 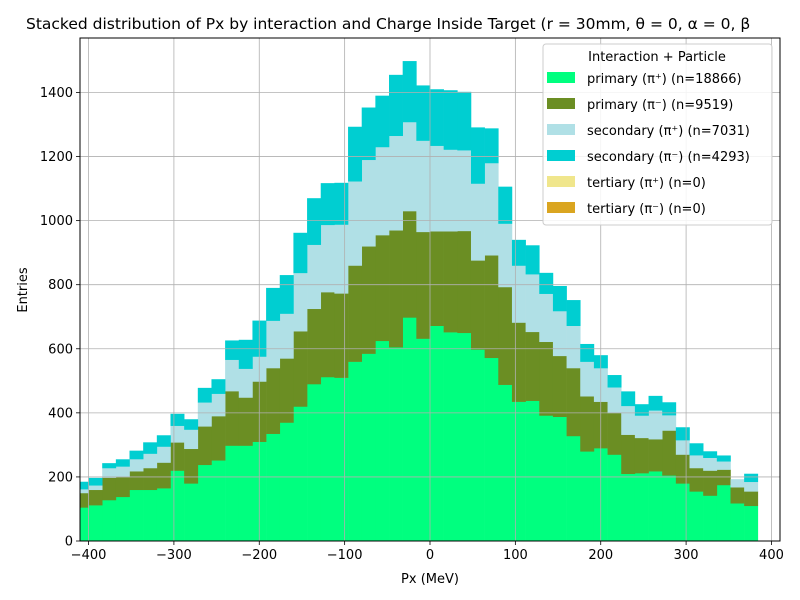 What do you see at coordinates (60, 477) in the screenshot?
I see `y-tick-label-2: 200` at bounding box center [60, 477].